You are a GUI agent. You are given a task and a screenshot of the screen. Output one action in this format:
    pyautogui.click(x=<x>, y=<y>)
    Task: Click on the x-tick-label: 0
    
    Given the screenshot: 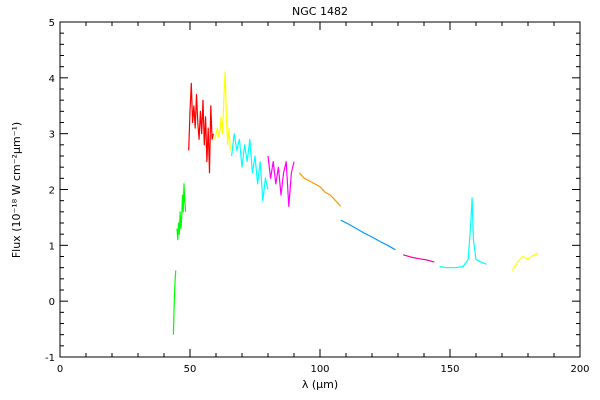 What is the action you would take?
    pyautogui.click(x=60, y=369)
    